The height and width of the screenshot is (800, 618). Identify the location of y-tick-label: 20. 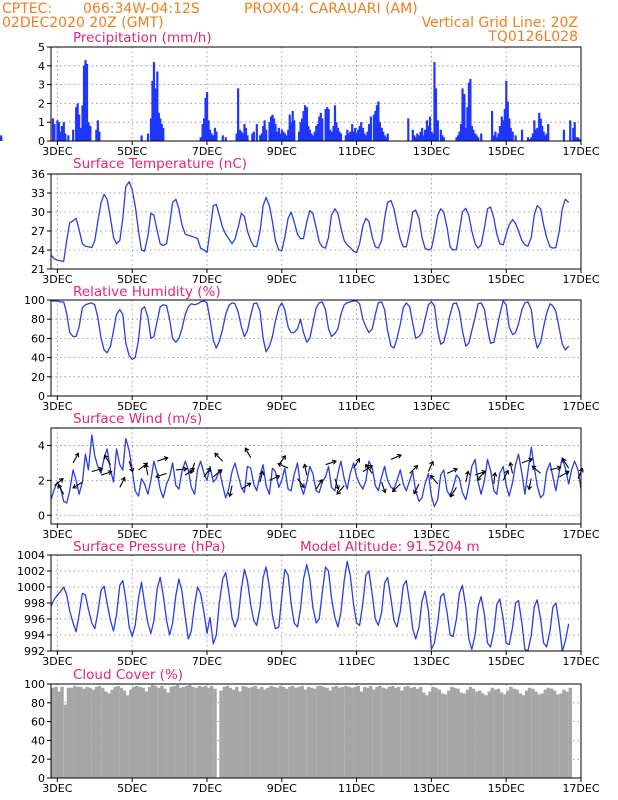
(38, 759).